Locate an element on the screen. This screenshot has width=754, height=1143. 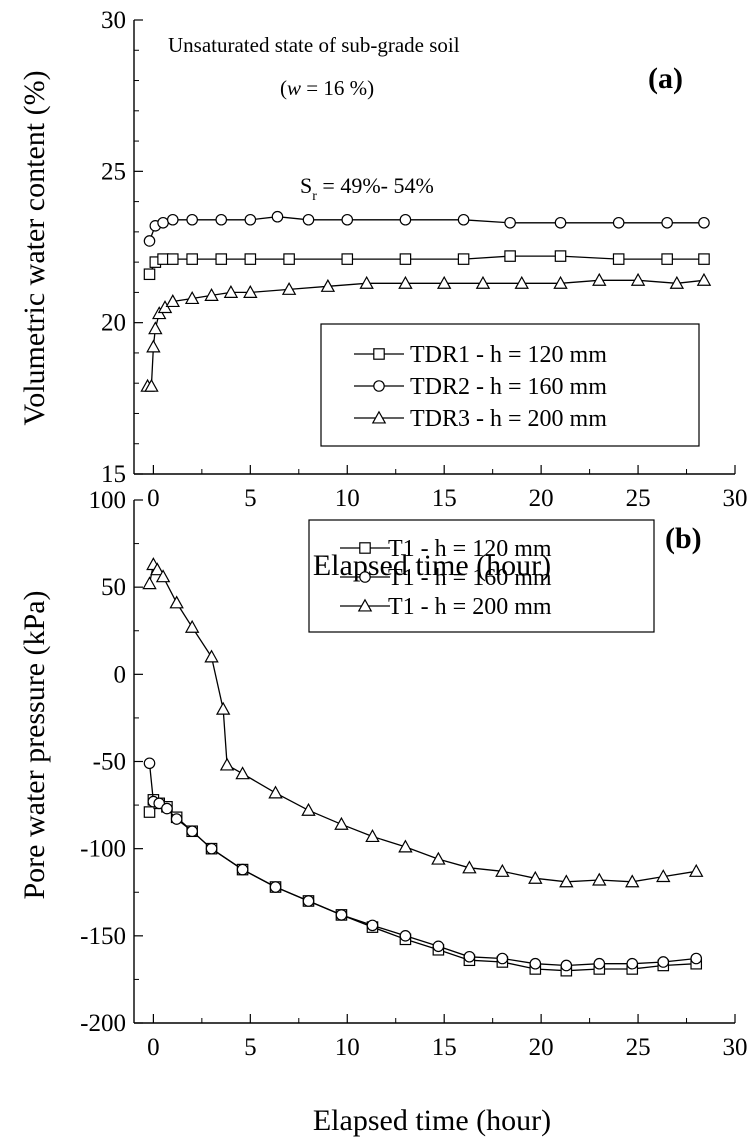
x-tick-label: 25 is located at coordinates (638, 1047).